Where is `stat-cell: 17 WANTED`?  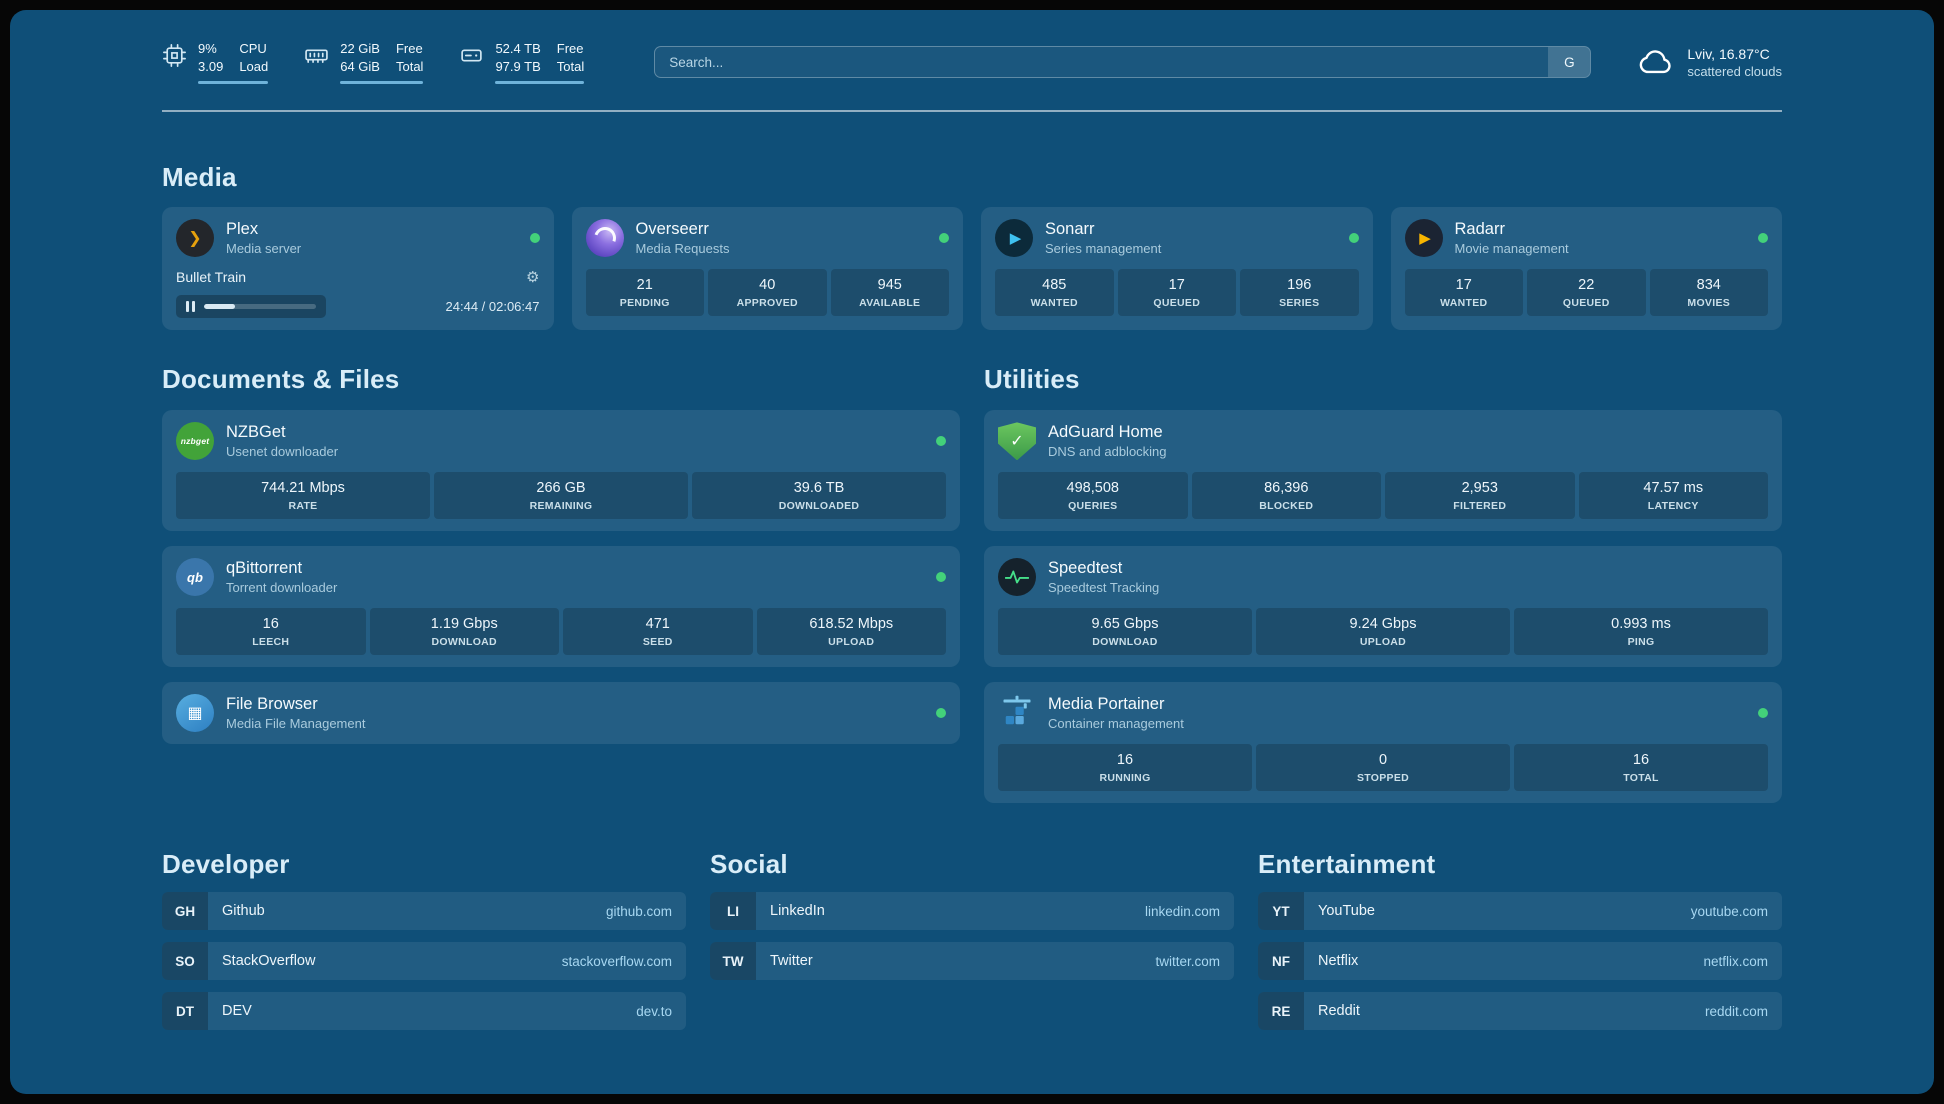
stat-cell: 17 WANTED is located at coordinates (1463, 293).